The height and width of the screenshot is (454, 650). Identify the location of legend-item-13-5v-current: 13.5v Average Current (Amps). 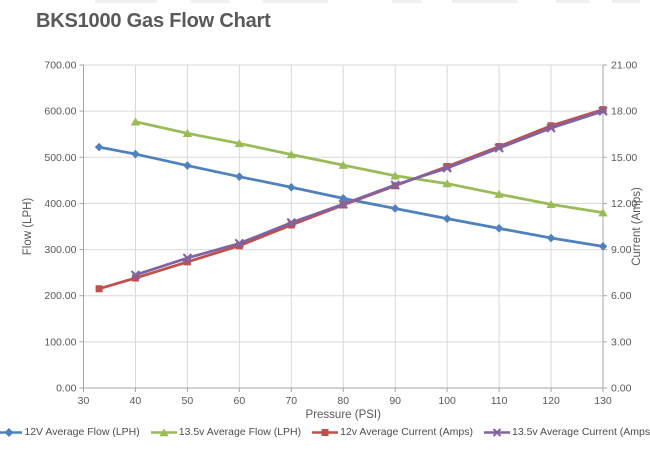
(567, 432).